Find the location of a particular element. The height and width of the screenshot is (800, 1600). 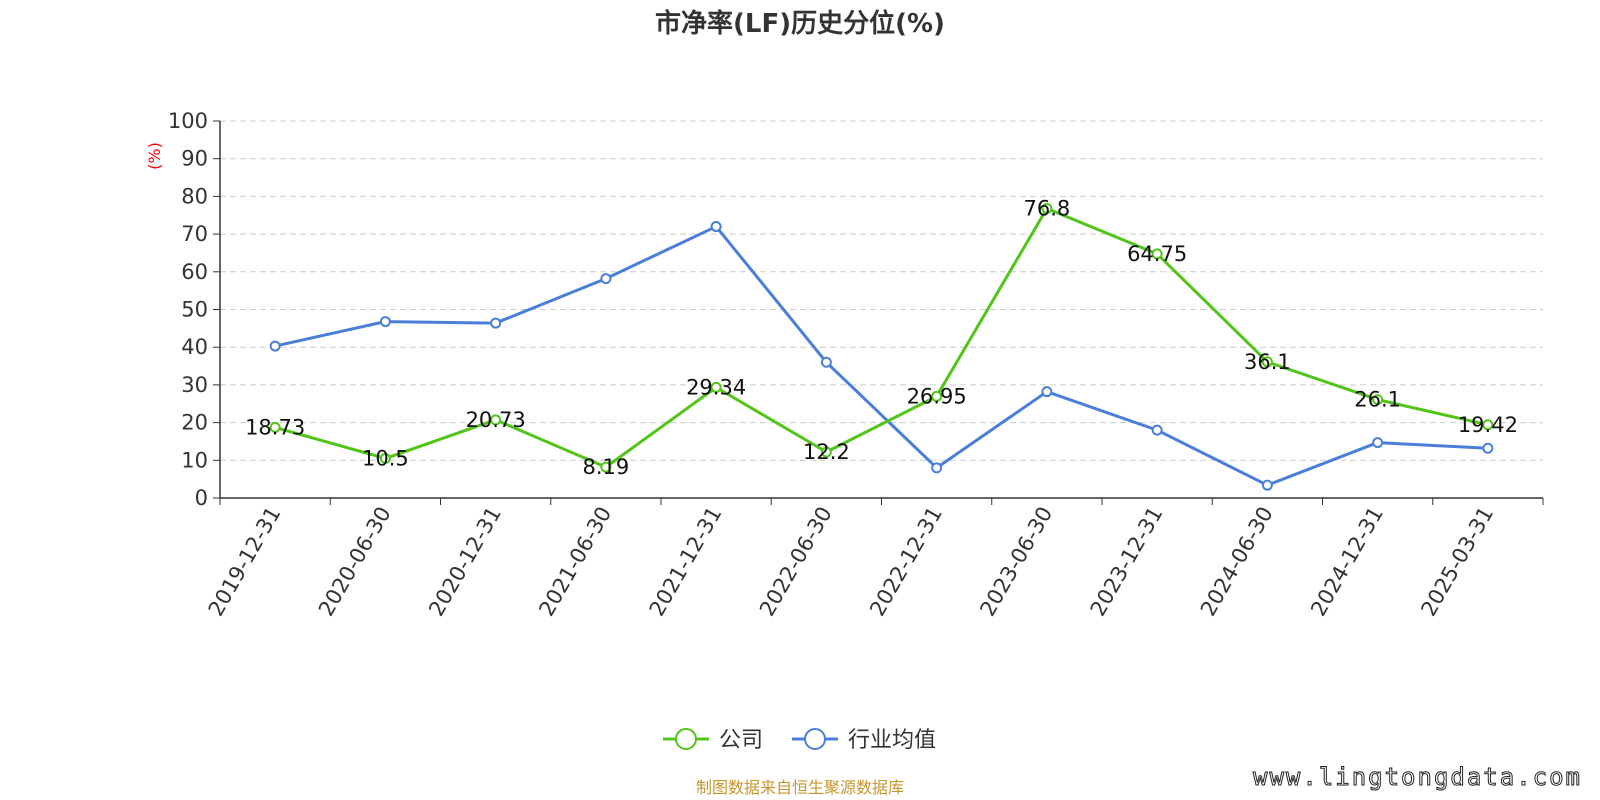

data-label: 29.34 is located at coordinates (716, 387).